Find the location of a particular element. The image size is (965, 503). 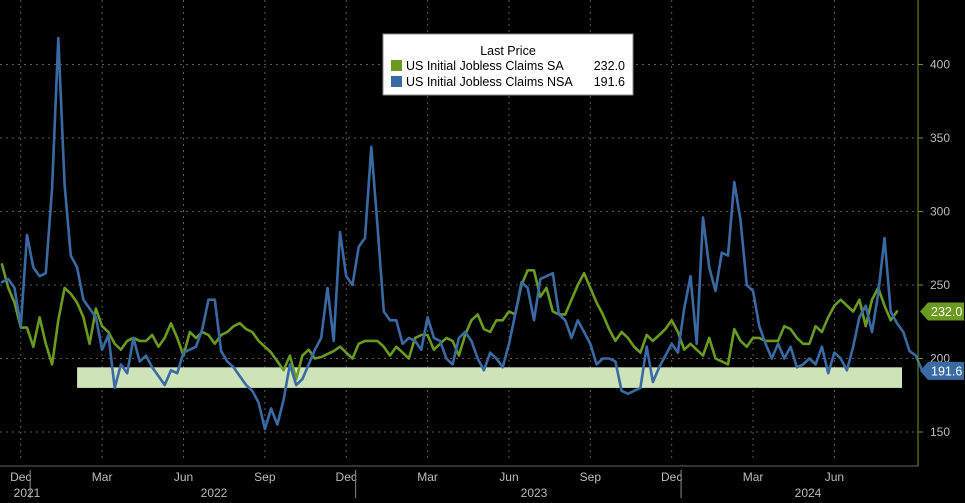

y-tick-label: 400 is located at coordinates (940, 65).